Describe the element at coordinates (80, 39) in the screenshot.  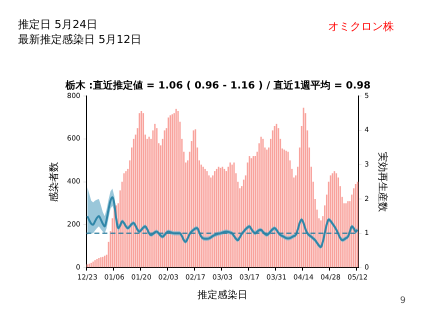
I see `text: 最新推定感染日 5月12日` at that location.